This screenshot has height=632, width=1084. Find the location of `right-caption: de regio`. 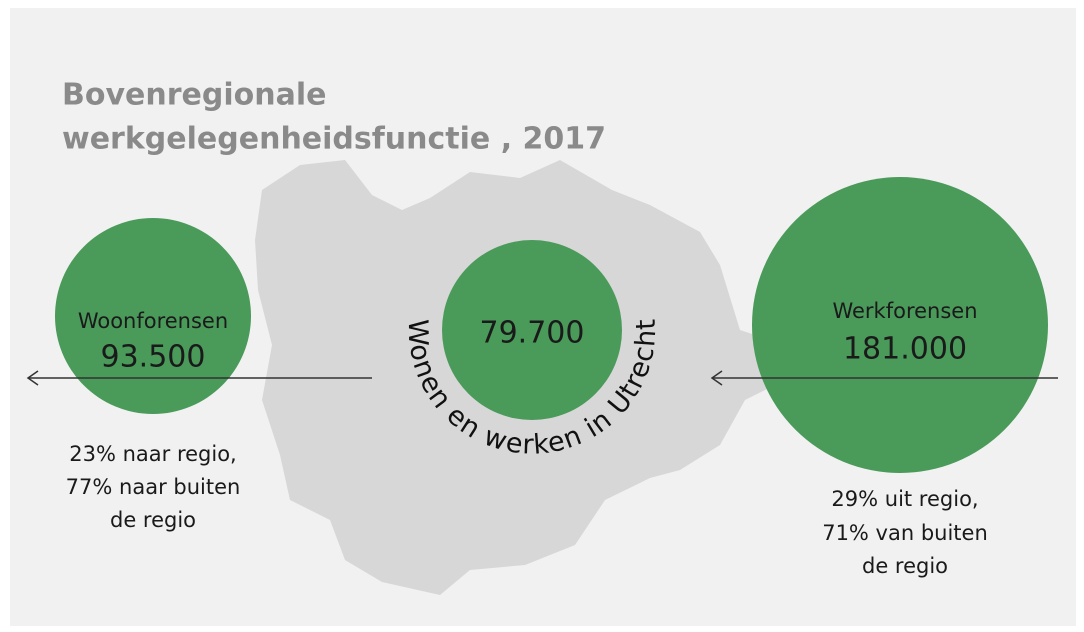

right-caption: de regio is located at coordinates (905, 566).